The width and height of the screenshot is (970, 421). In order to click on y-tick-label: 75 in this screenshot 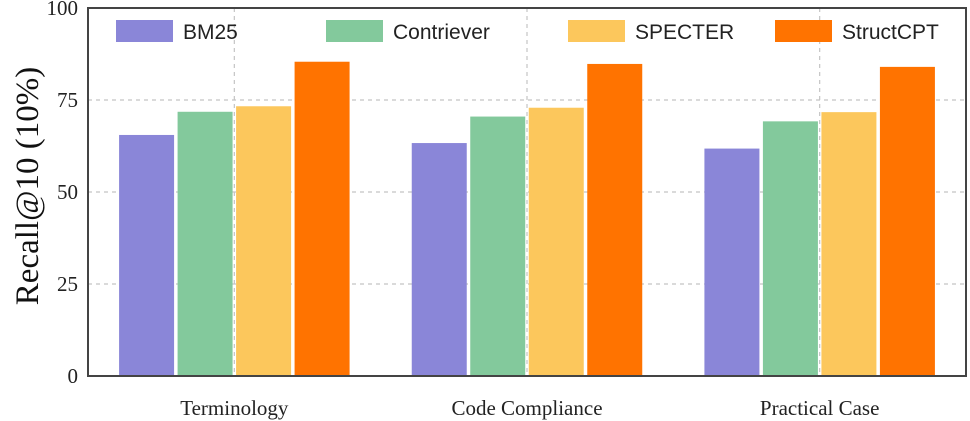, I will do `click(67, 100)`.